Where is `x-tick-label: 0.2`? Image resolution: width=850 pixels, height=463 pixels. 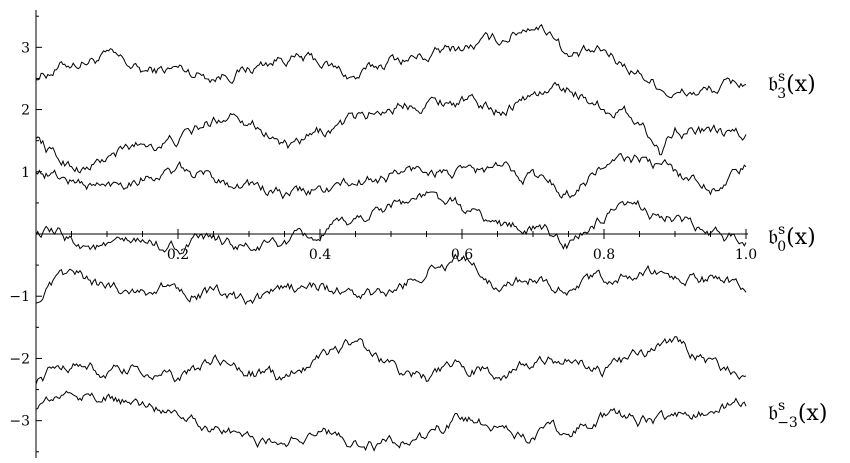
x-tick-label: 0.2 is located at coordinates (178, 255).